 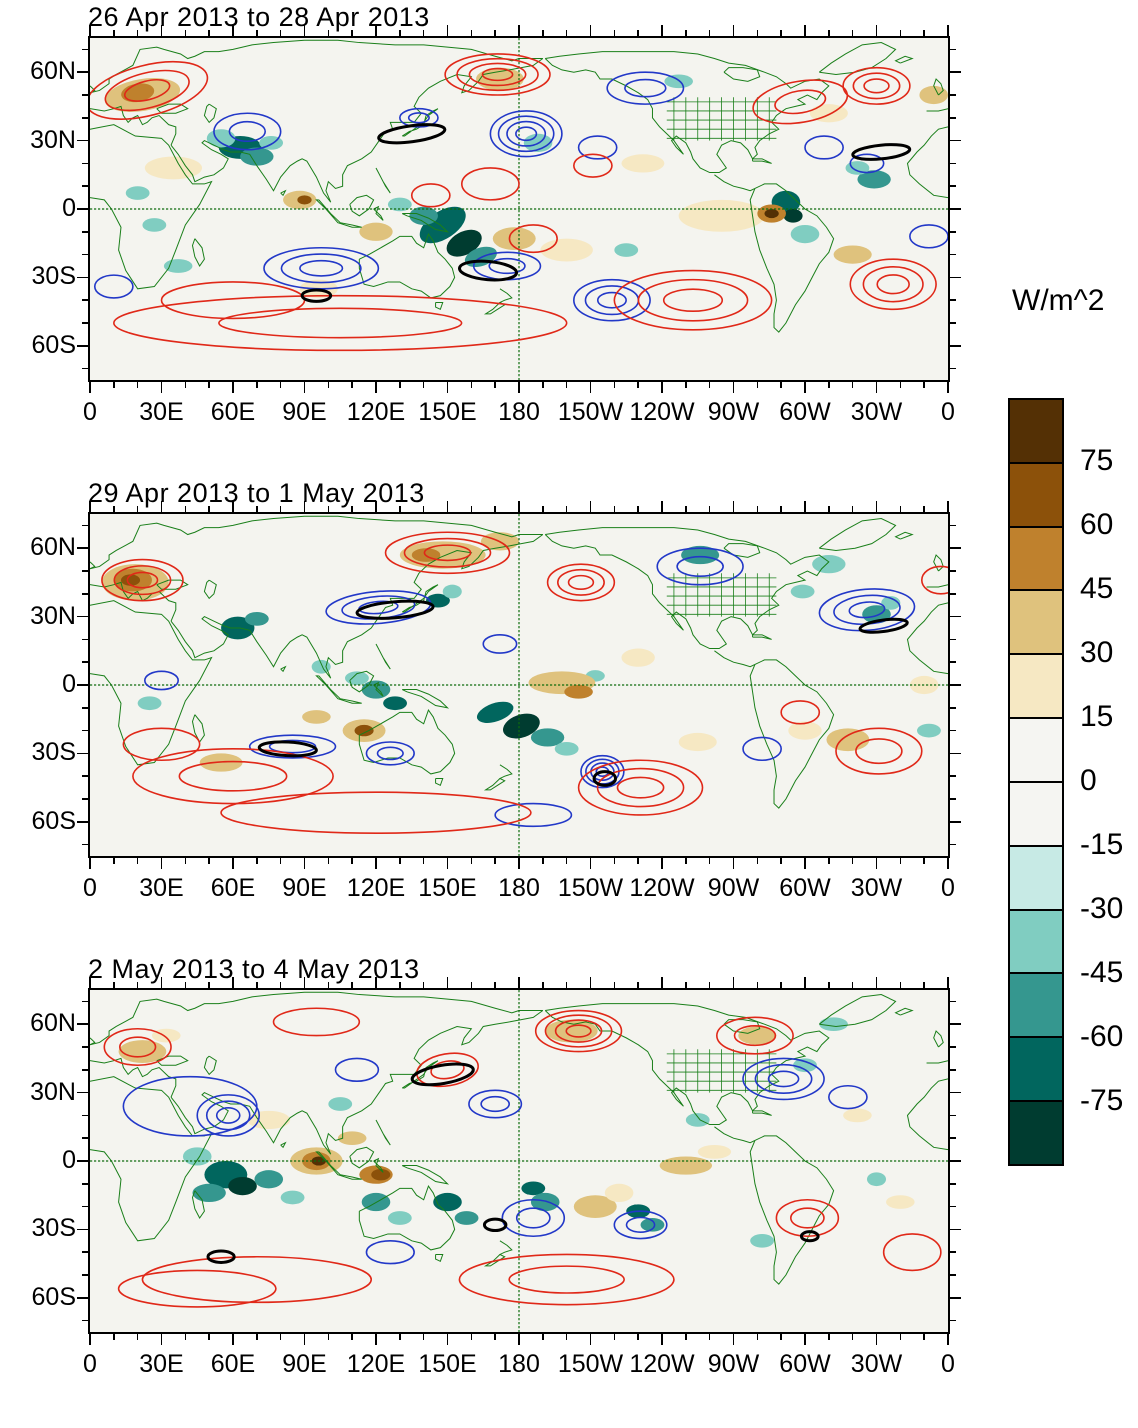 What do you see at coordinates (1102, 972) in the screenshot?
I see `colorbar-tick-label: -45` at bounding box center [1102, 972].